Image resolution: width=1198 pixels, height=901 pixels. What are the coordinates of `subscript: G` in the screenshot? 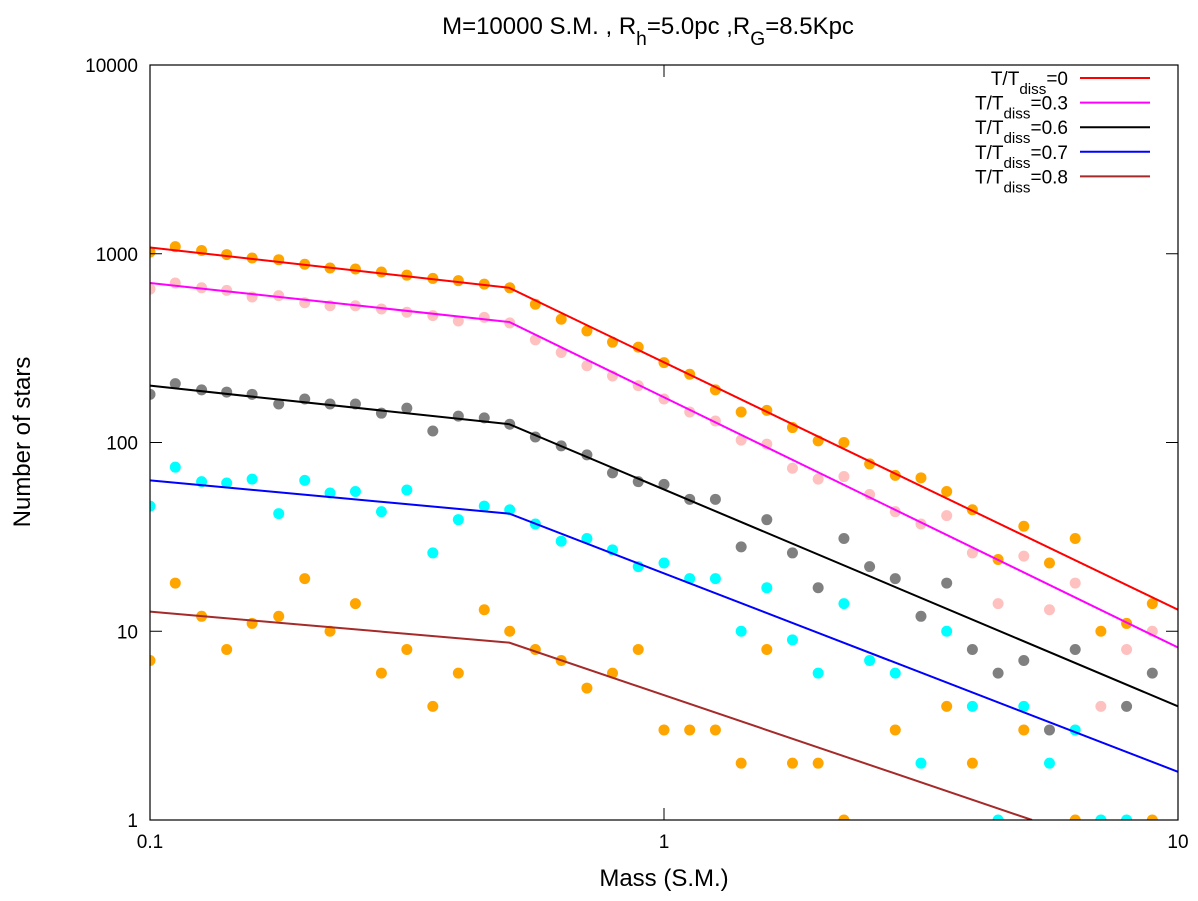 It's located at (757, 39).